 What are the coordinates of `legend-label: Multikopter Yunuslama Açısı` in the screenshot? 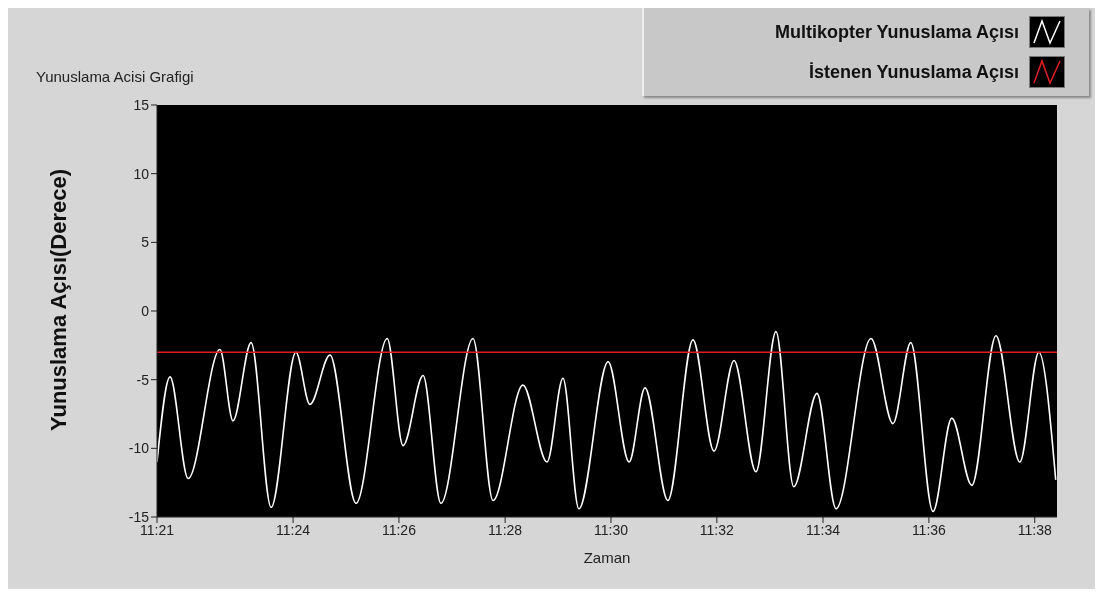 It's located at (896, 32).